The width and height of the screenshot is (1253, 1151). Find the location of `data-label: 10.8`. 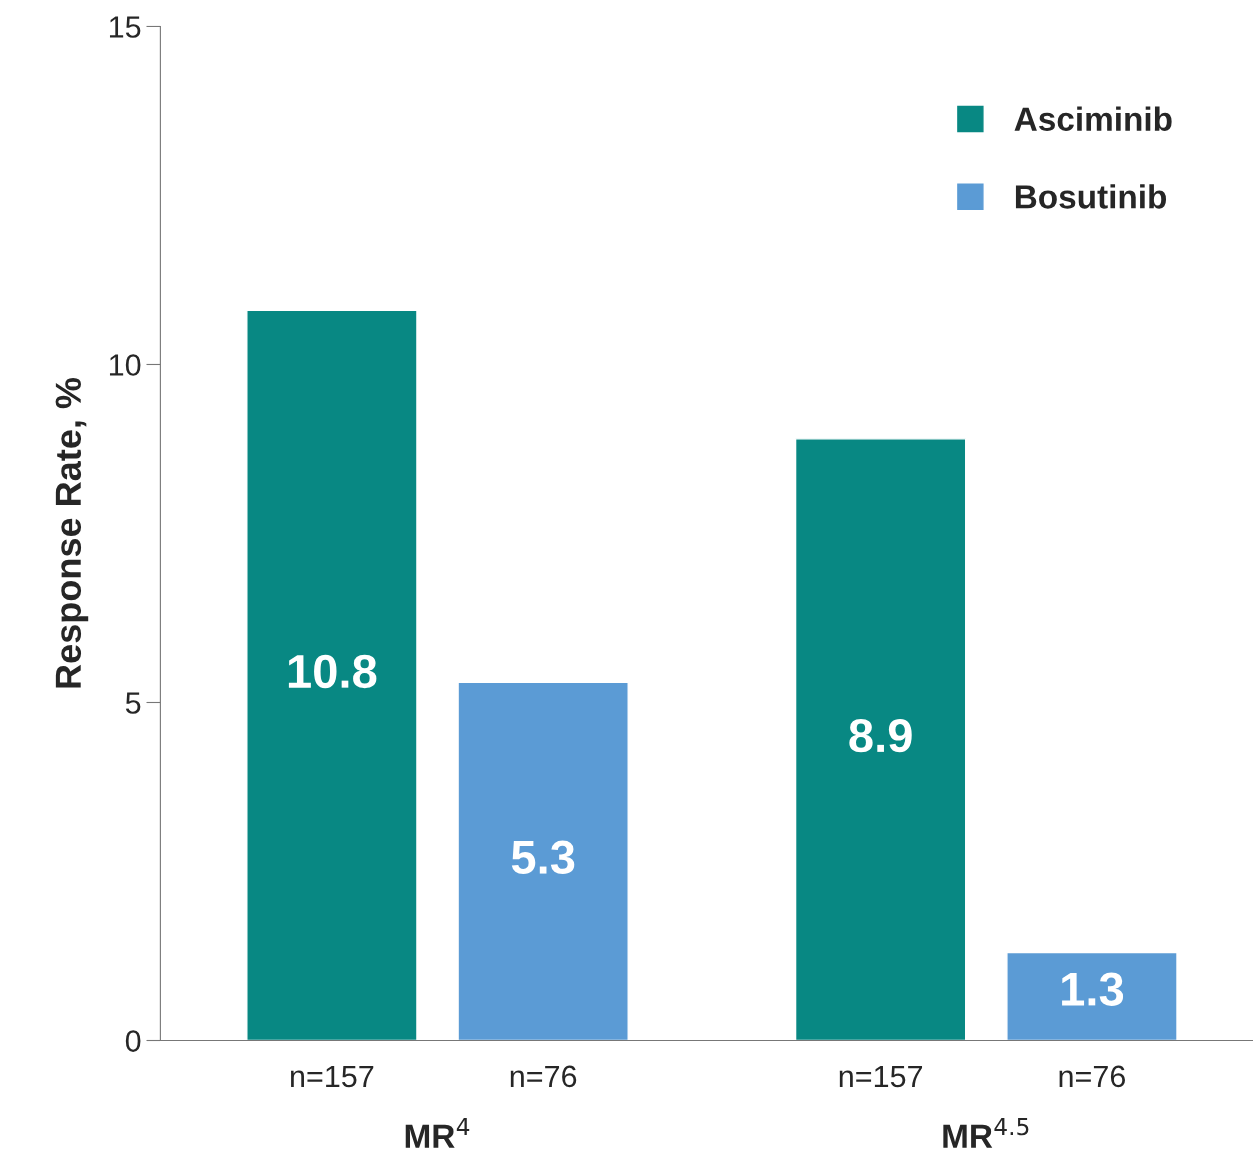

data-label: 10.8 is located at coordinates (332, 671).